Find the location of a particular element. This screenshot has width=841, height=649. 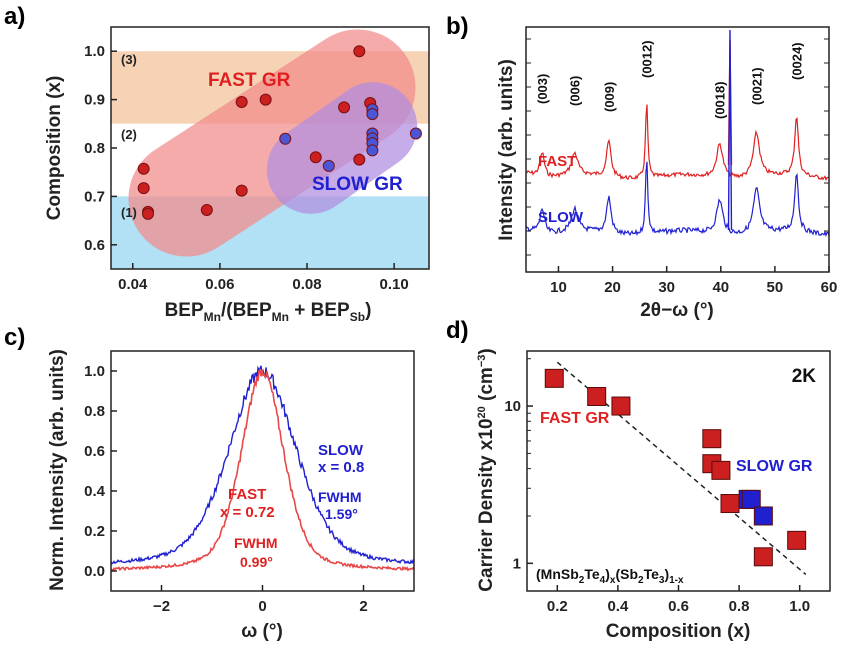

peak-label: (0021) is located at coordinates (756, 86).